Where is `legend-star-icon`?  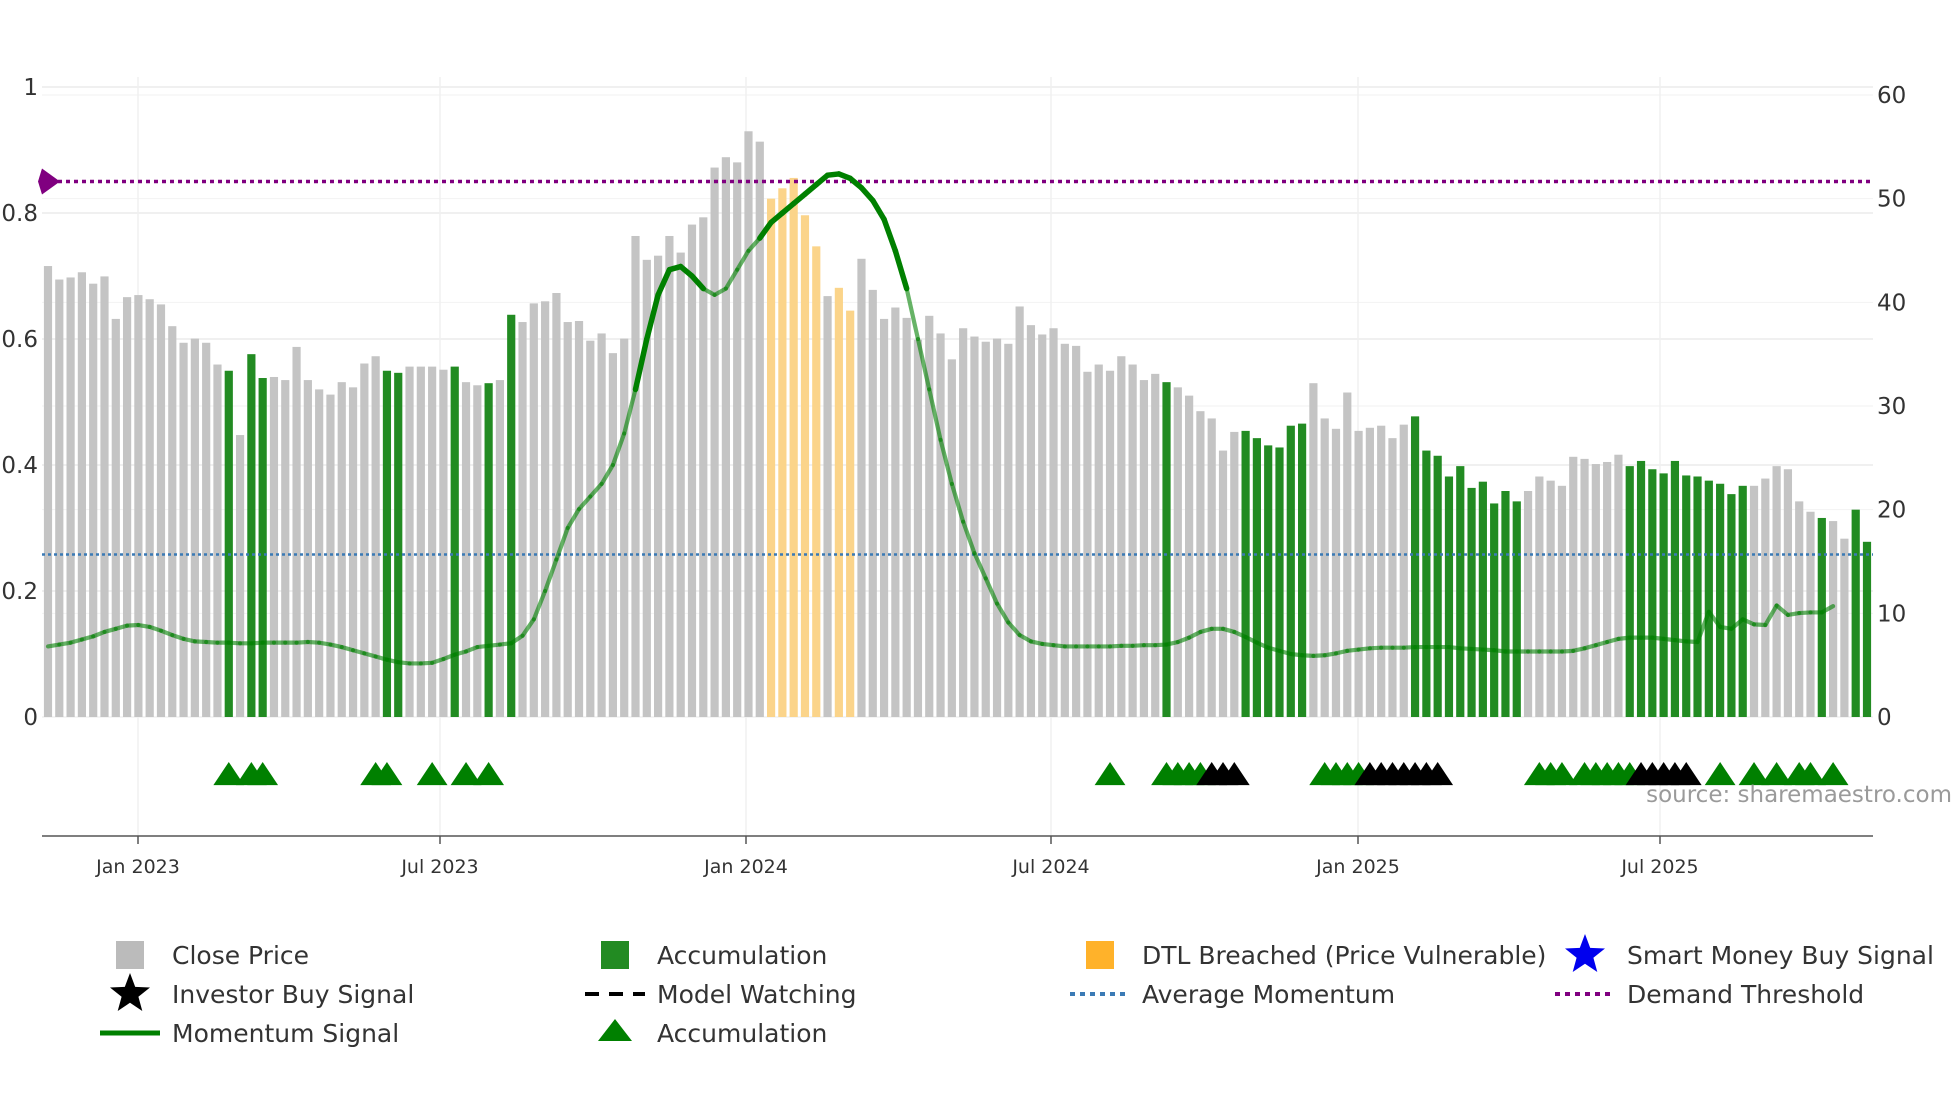 legend-star-icon is located at coordinates (130, 992).